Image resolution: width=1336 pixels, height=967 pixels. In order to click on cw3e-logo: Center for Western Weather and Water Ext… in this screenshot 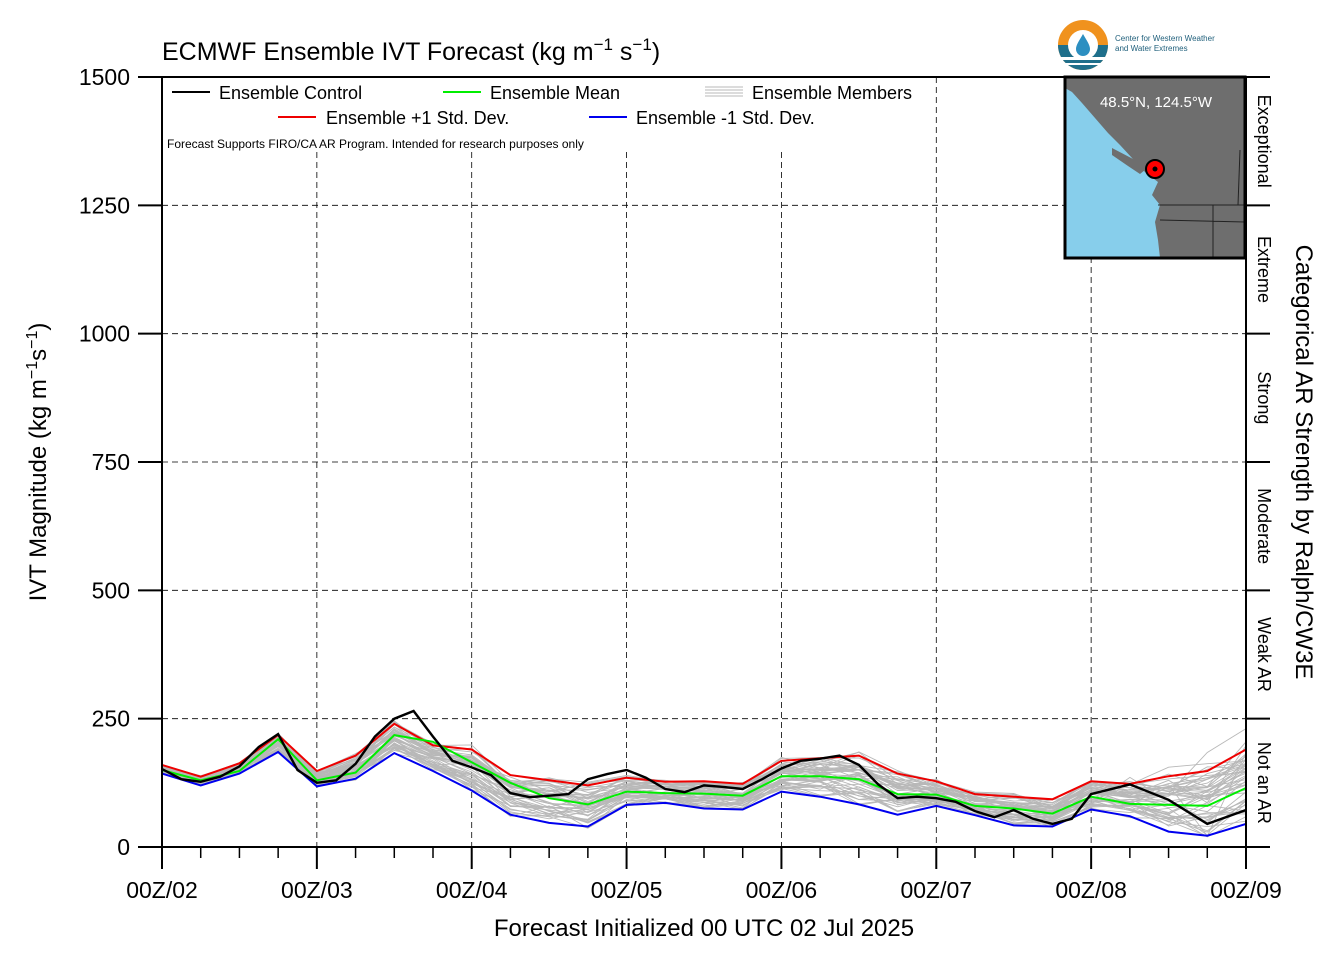, I will do `click(1136, 45)`.